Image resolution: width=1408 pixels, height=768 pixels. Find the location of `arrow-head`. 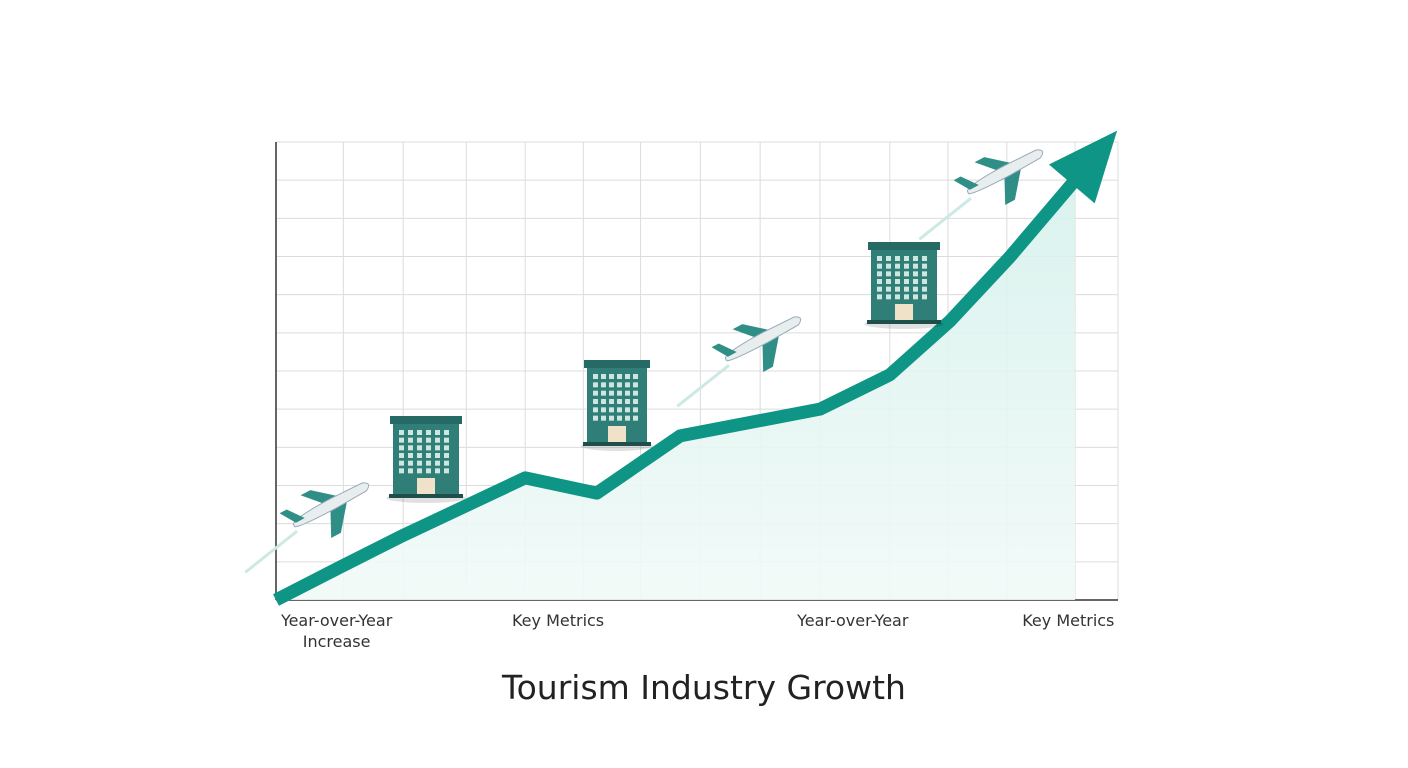

arrow-head is located at coordinates (1083, 167).